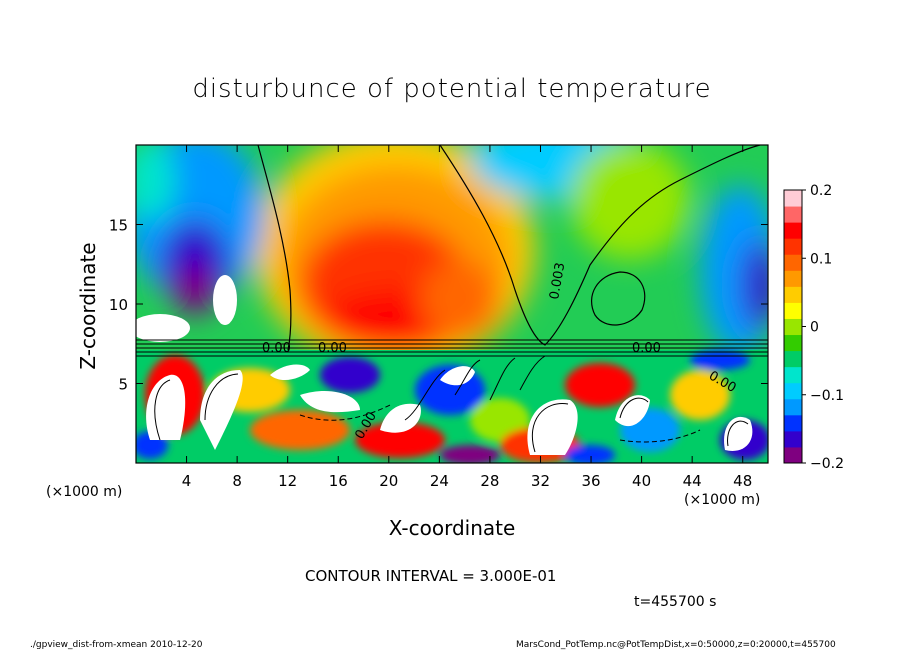  I want to click on colorbar-tick-label: 0.1, so click(821, 259).